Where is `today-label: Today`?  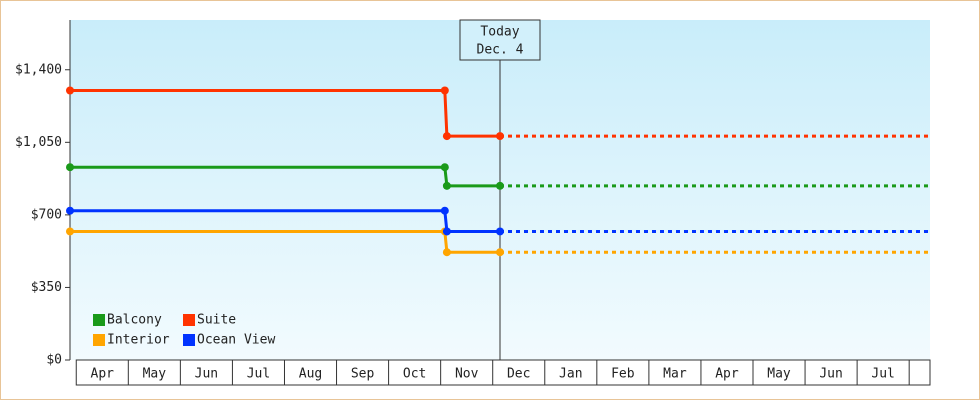 today-label: Today is located at coordinates (499, 32).